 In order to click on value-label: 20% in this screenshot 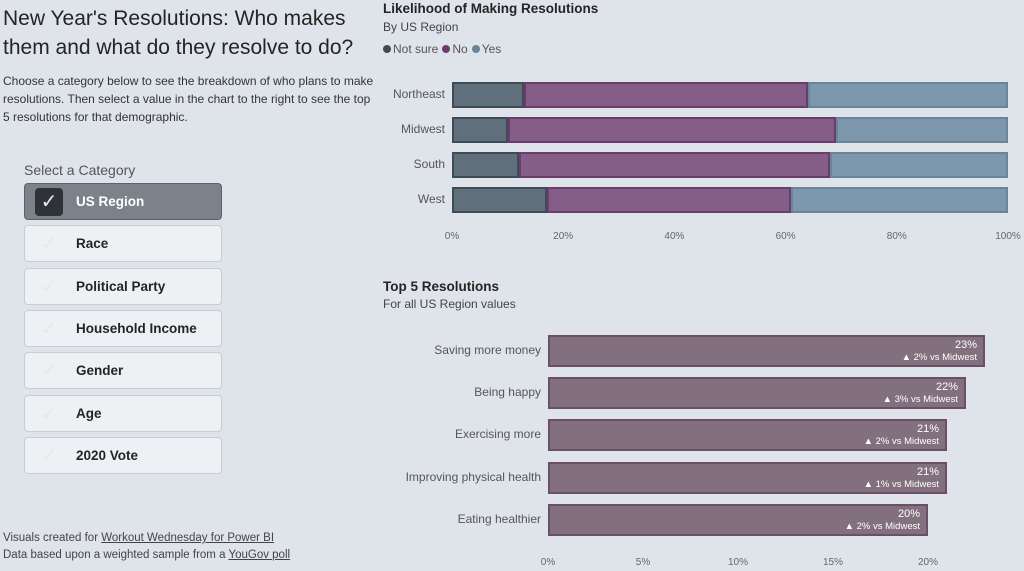, I will do `click(908, 513)`.